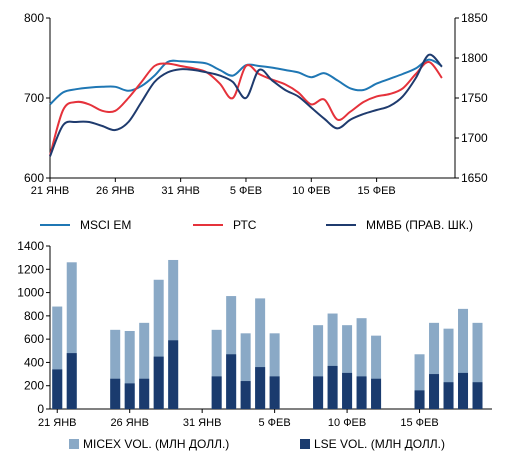 The image size is (507, 461). Describe the element at coordinates (50, 191) in the screenshot. I see `x-tick-label: 21 ЯНВ` at that location.